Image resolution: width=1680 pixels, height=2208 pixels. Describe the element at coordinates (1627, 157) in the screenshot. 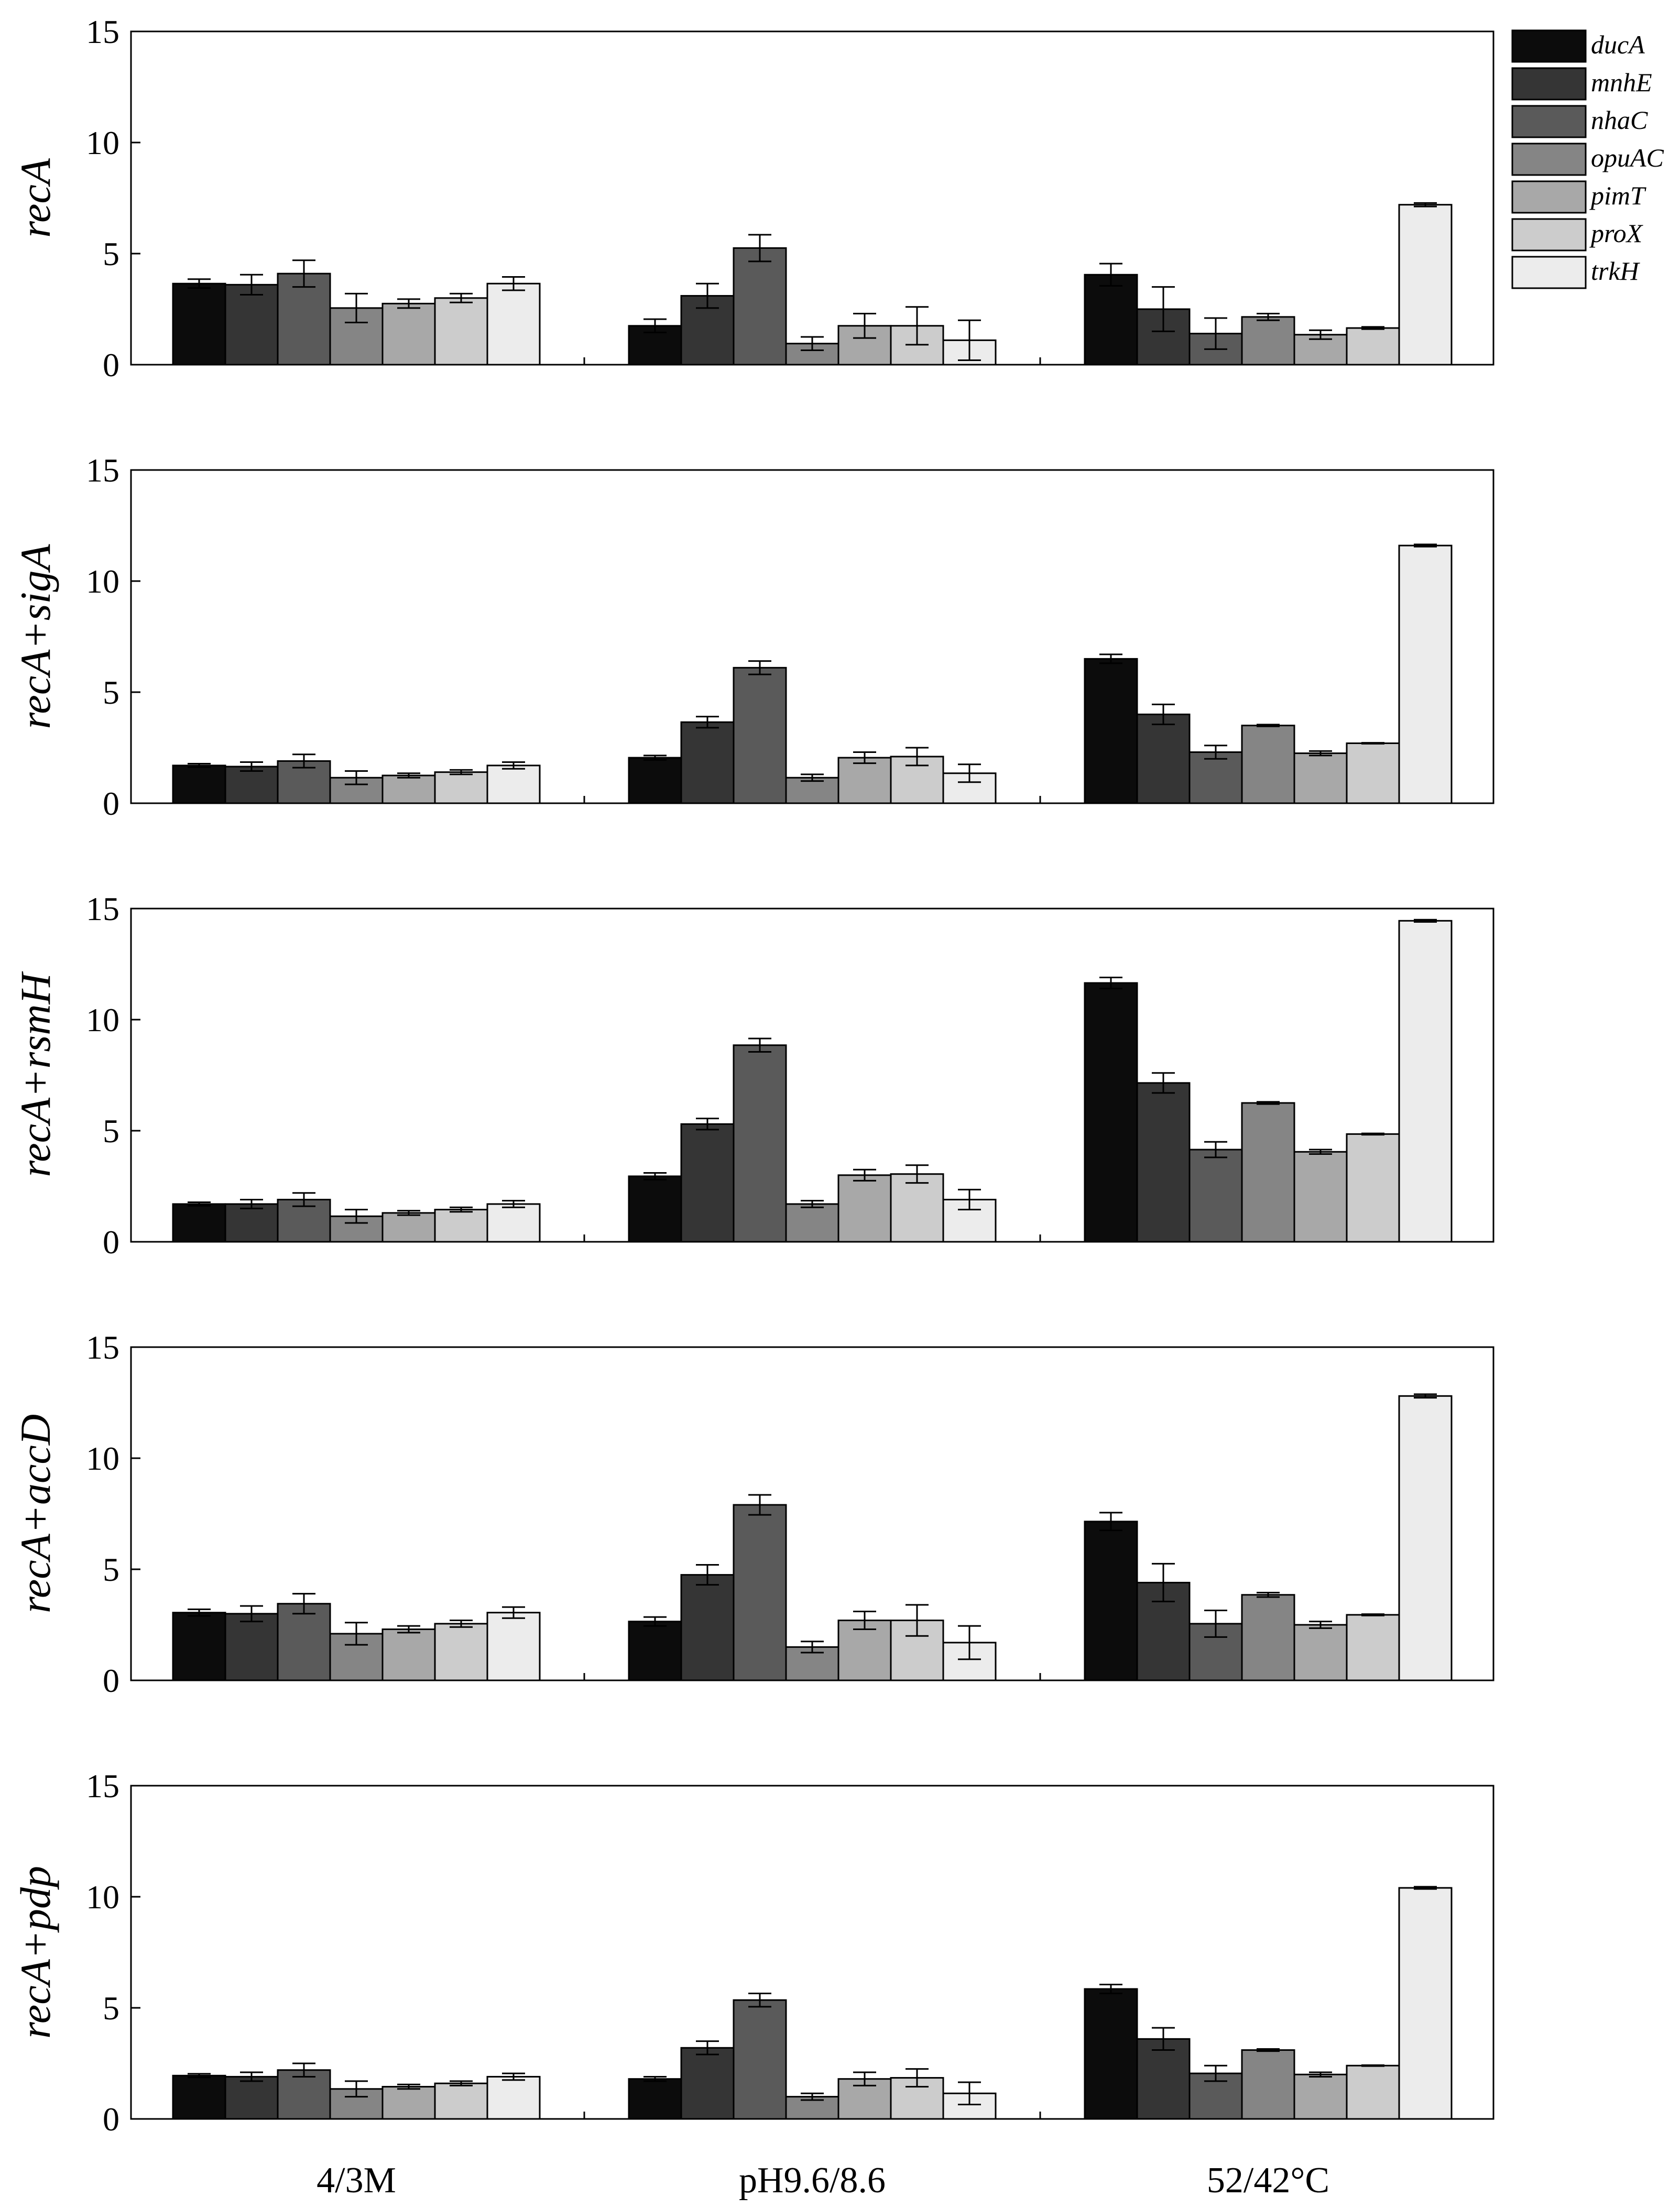

I see `legend-label-opuAC: opuAC` at that location.